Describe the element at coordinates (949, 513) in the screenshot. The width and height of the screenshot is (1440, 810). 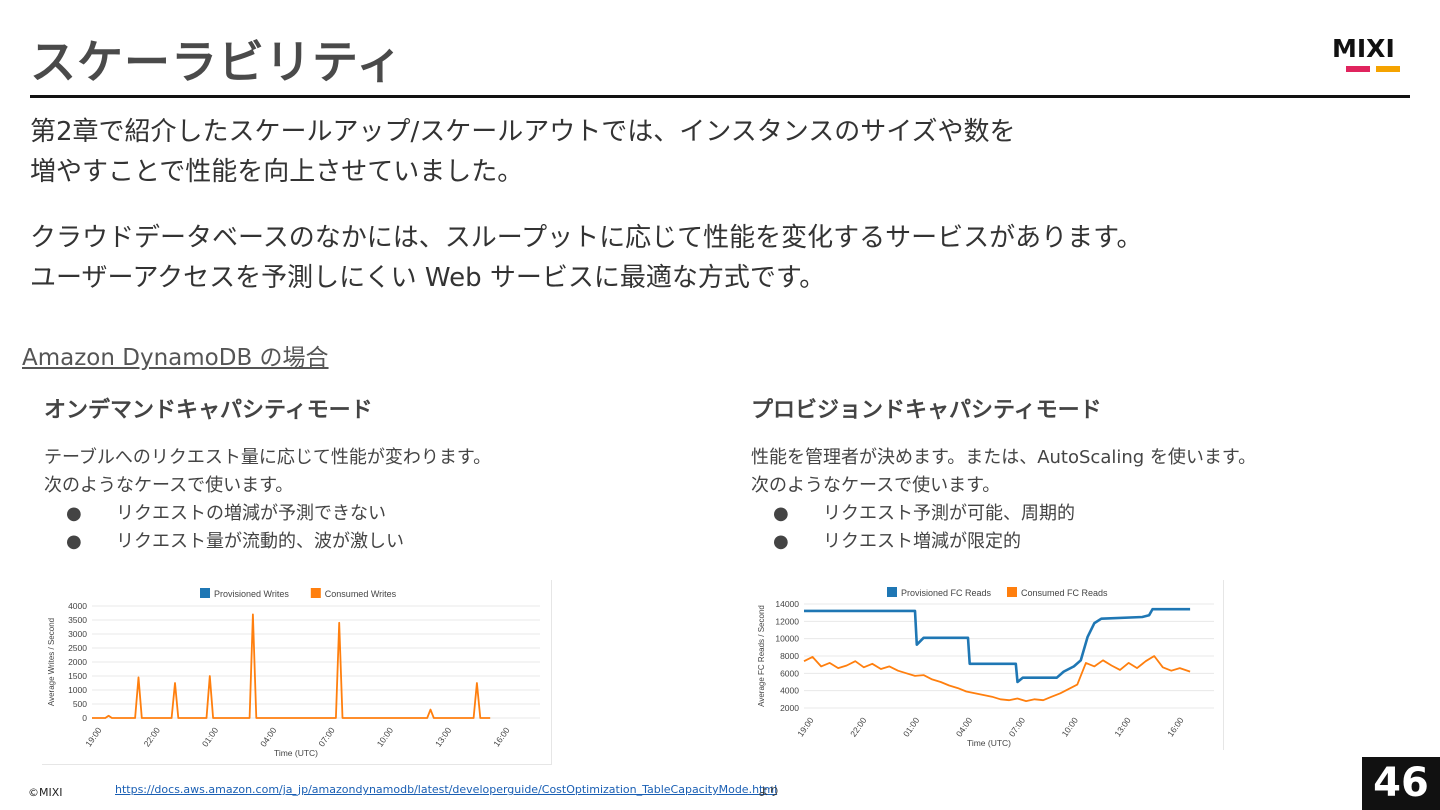
I see `bullet-text: リクエスト予測が可能、周期的` at that location.